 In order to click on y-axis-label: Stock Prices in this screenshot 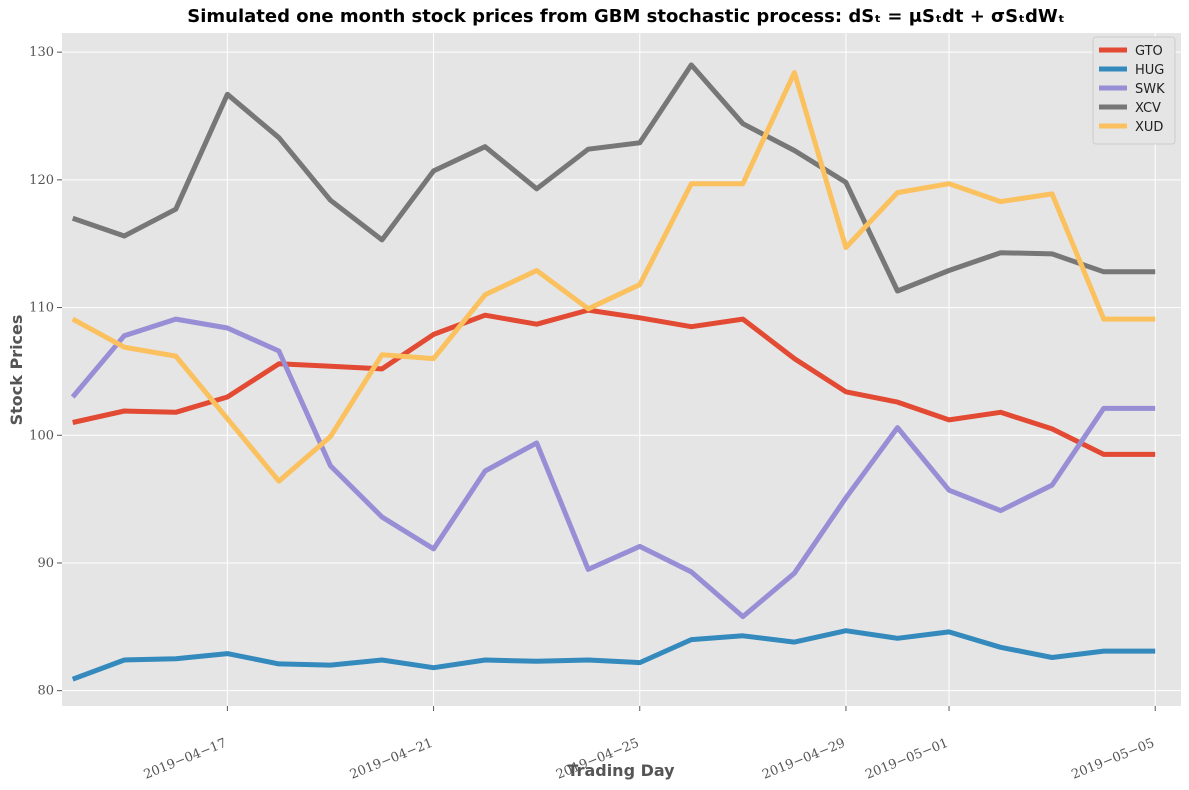, I will do `click(16, 370)`.